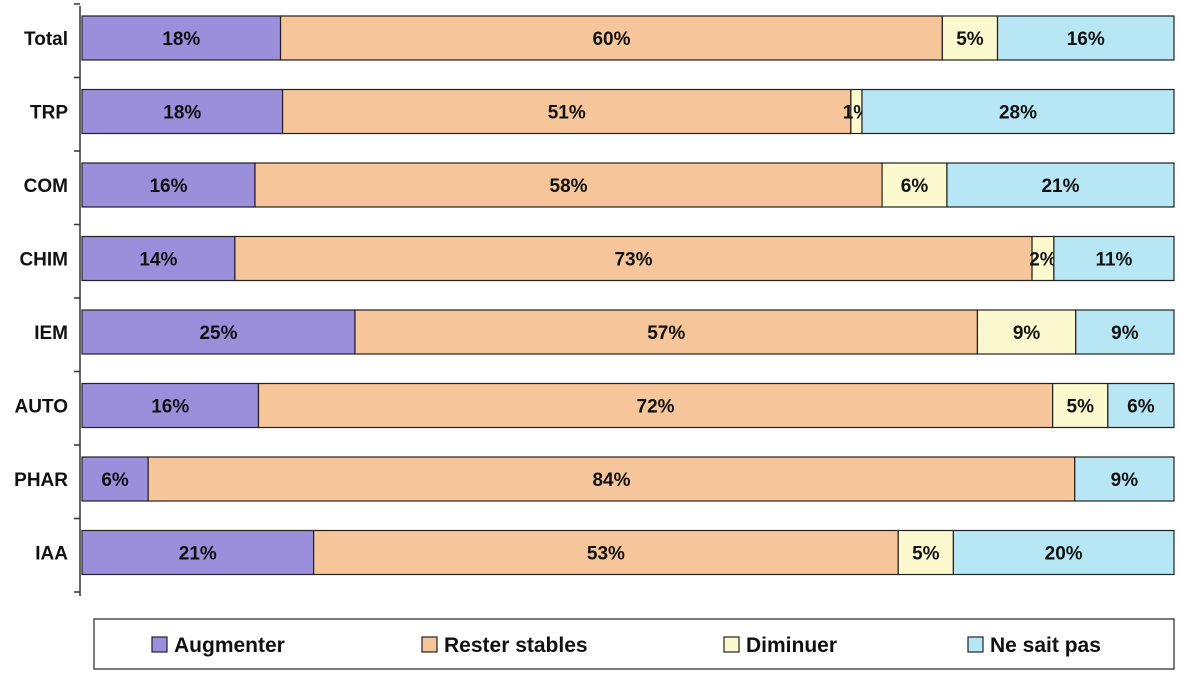 The height and width of the screenshot is (675, 1180). I want to click on data-label-iem-ne-sait-pas: 9%, so click(1125, 333).